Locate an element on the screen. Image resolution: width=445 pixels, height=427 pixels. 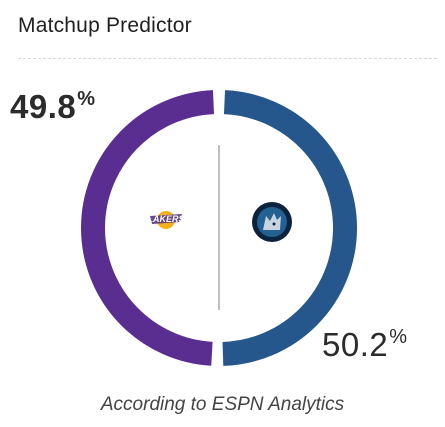
lakers-percent-symbol: % is located at coordinates (86, 99).